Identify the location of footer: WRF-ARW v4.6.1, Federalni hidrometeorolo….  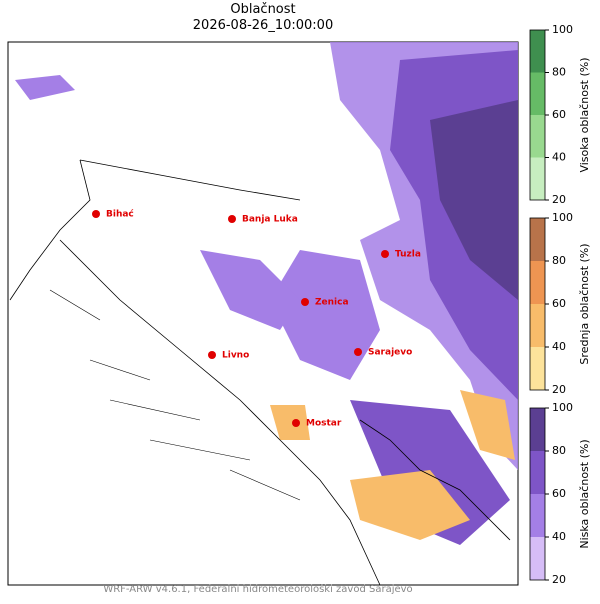
(257, 589).